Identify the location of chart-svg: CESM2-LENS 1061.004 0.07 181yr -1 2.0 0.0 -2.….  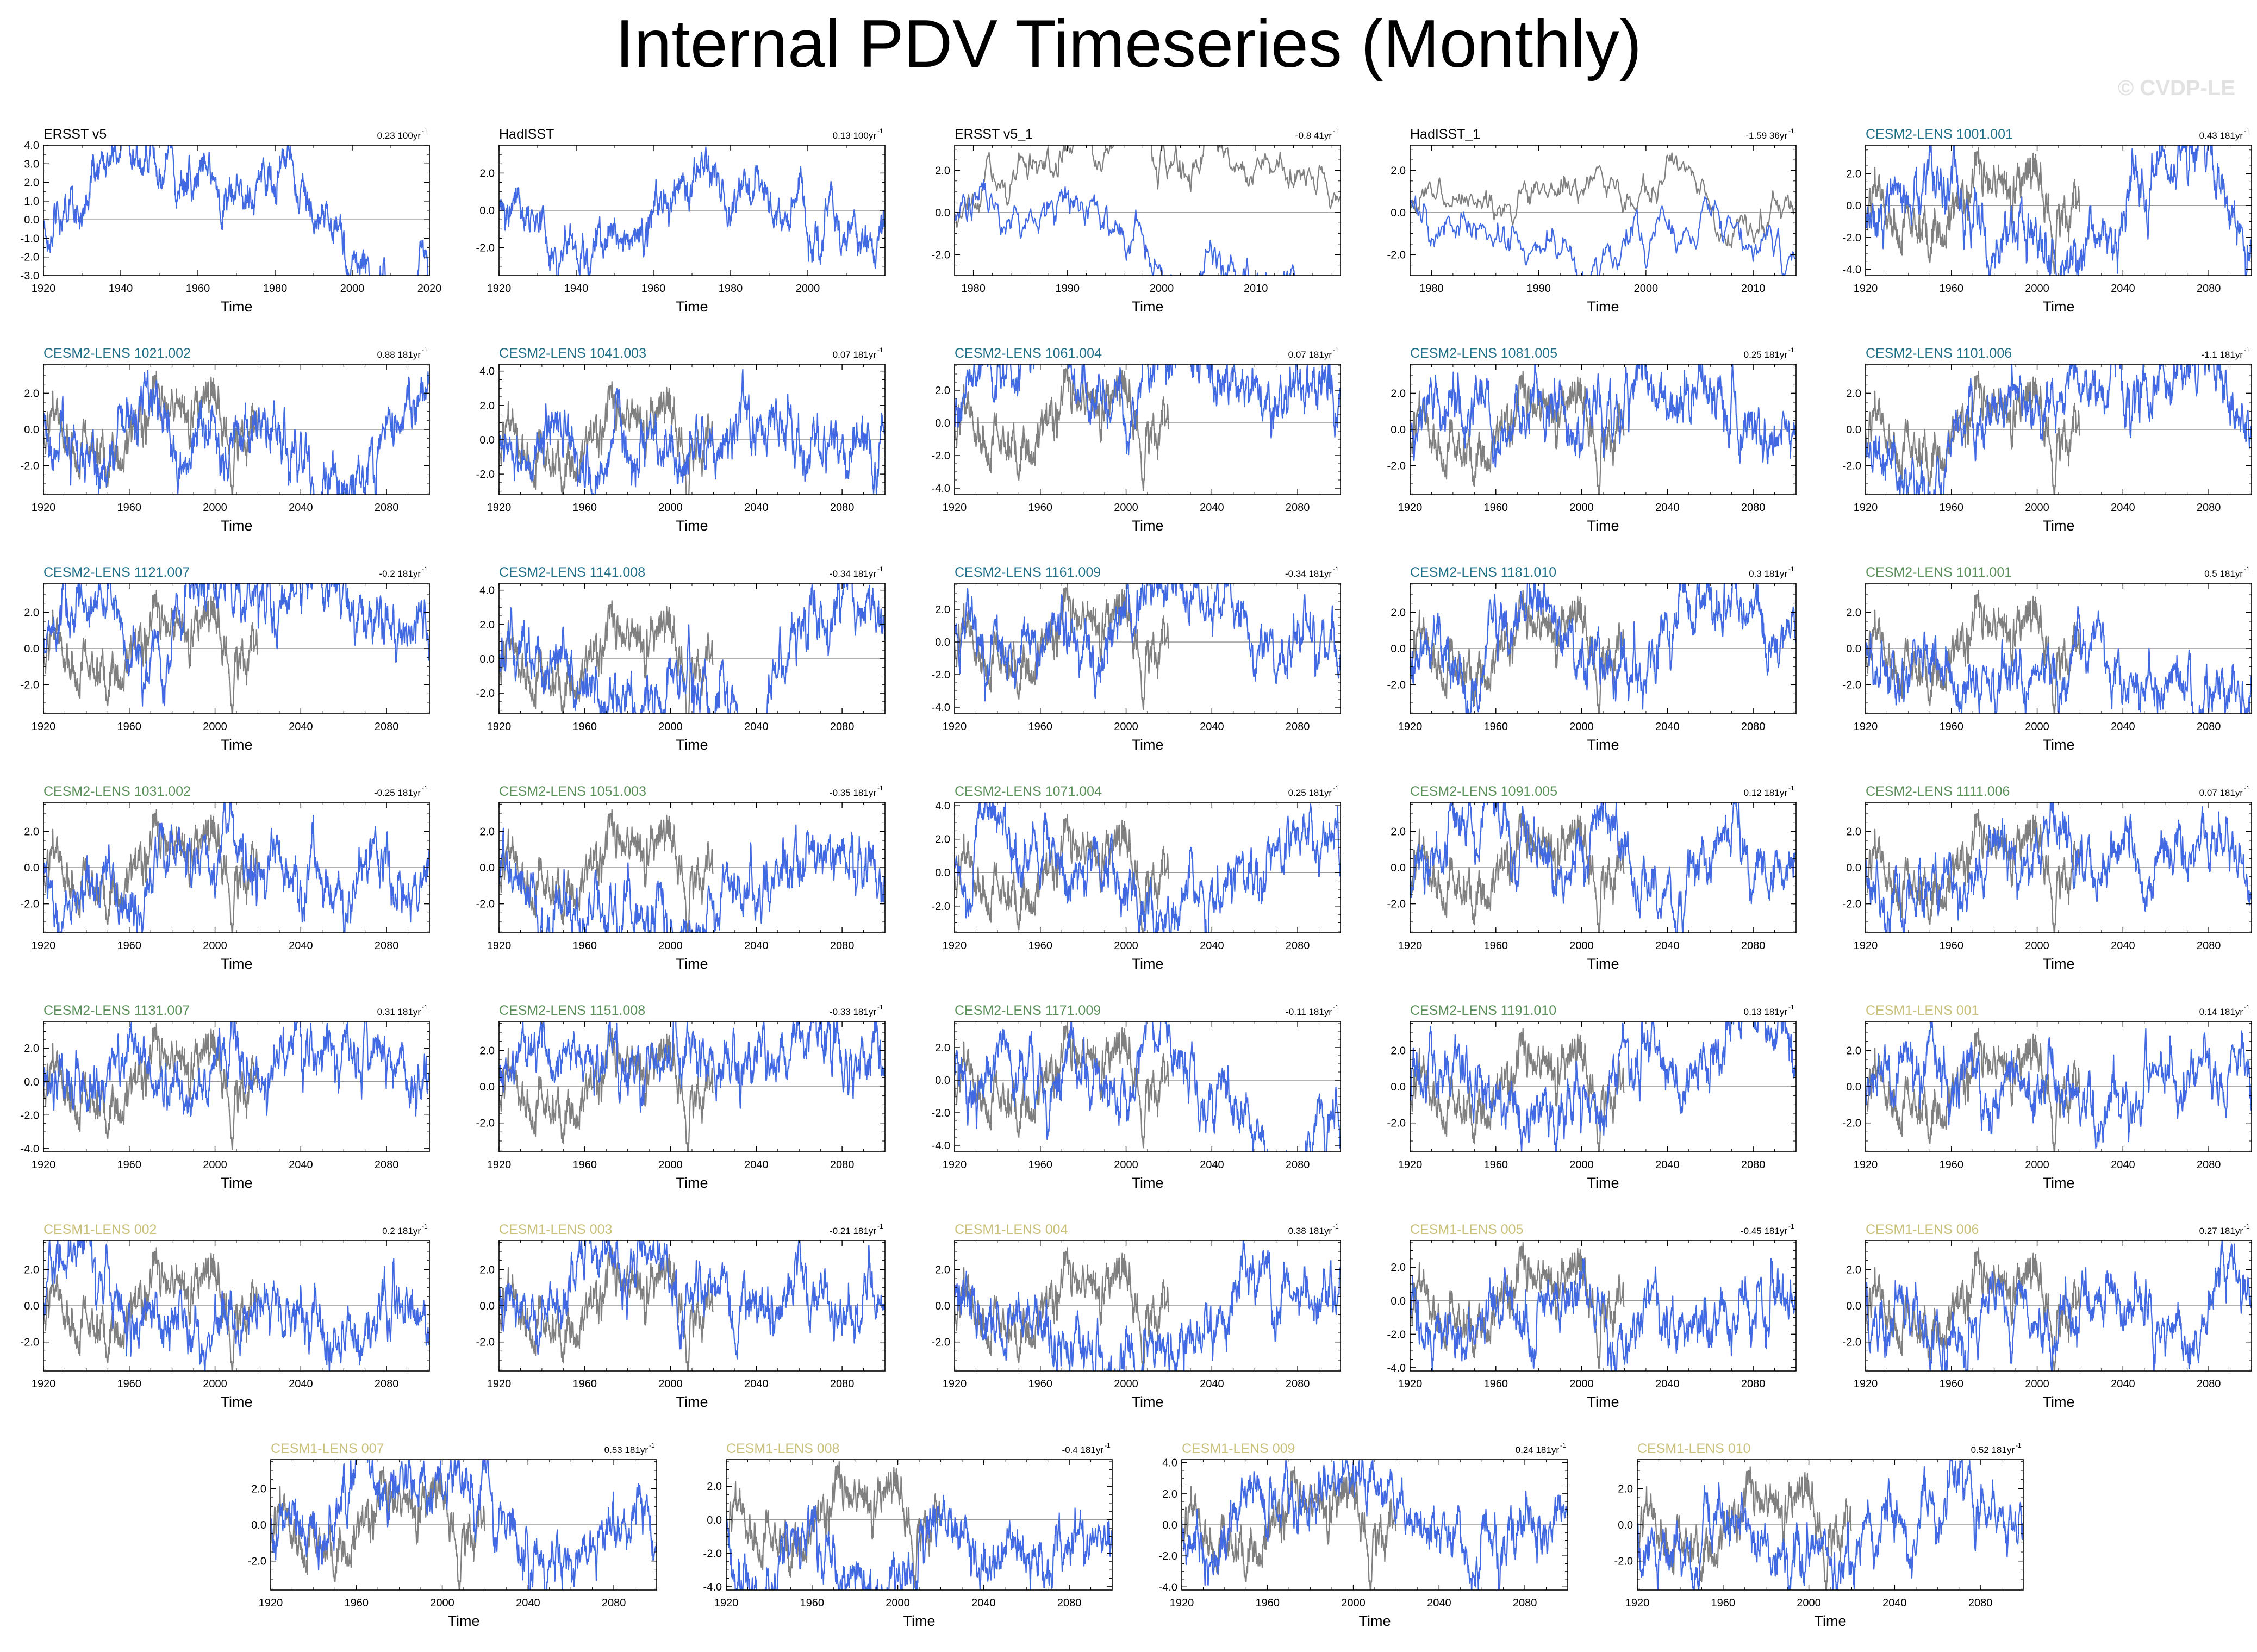
(1136, 440).